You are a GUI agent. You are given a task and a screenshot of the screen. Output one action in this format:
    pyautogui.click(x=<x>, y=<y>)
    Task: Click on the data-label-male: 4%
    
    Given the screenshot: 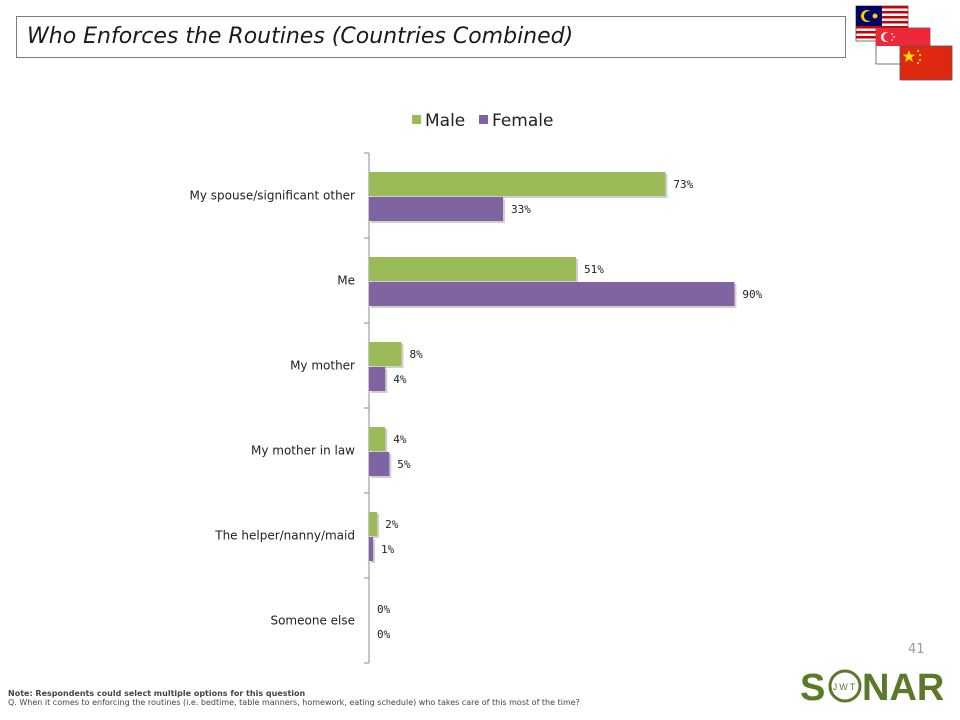 What is the action you would take?
    pyautogui.click(x=400, y=439)
    